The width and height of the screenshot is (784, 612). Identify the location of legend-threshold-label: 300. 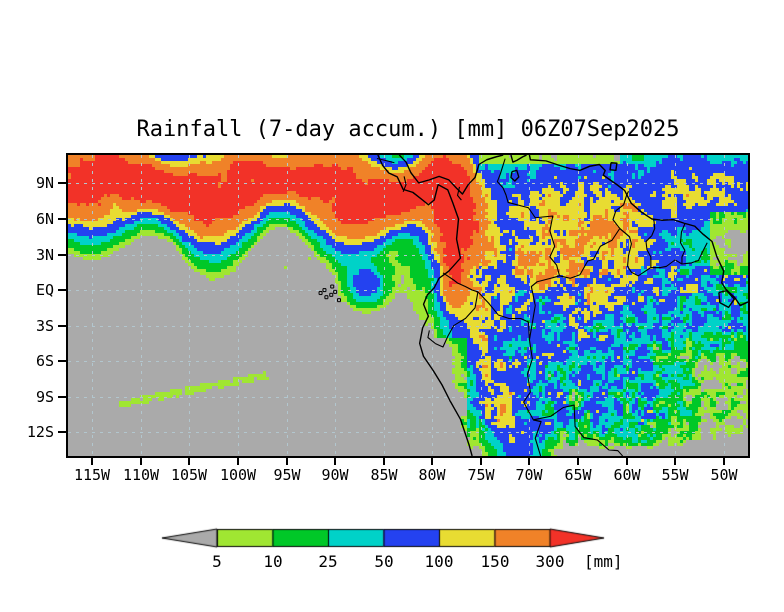
(550, 561).